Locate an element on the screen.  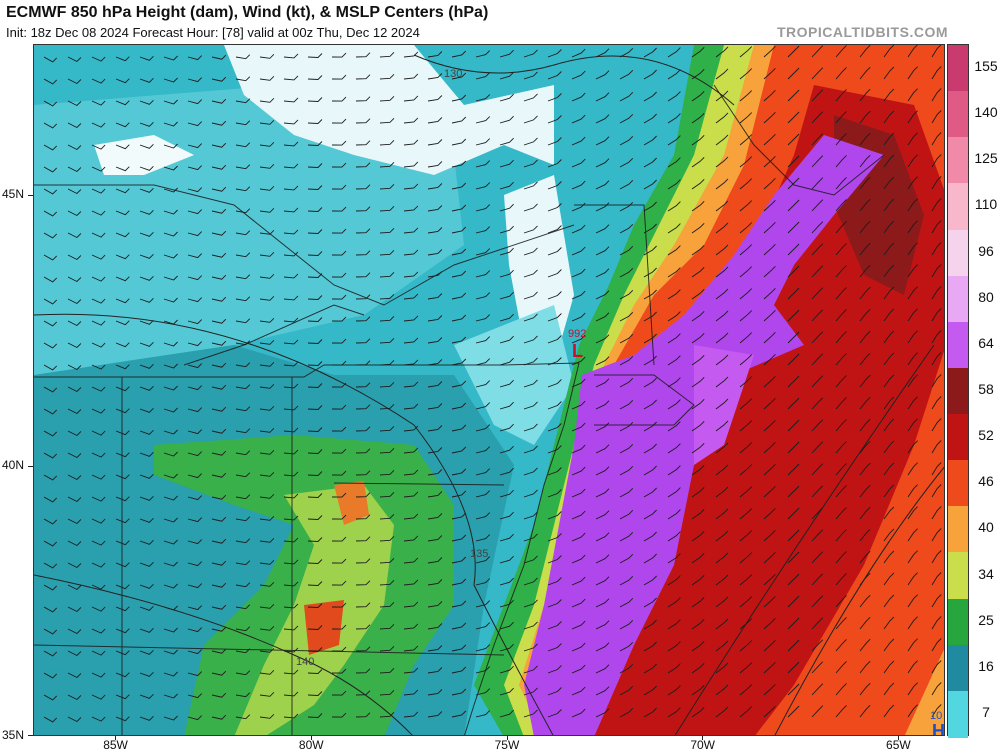
longitude-tick is located at coordinates (703, 738).